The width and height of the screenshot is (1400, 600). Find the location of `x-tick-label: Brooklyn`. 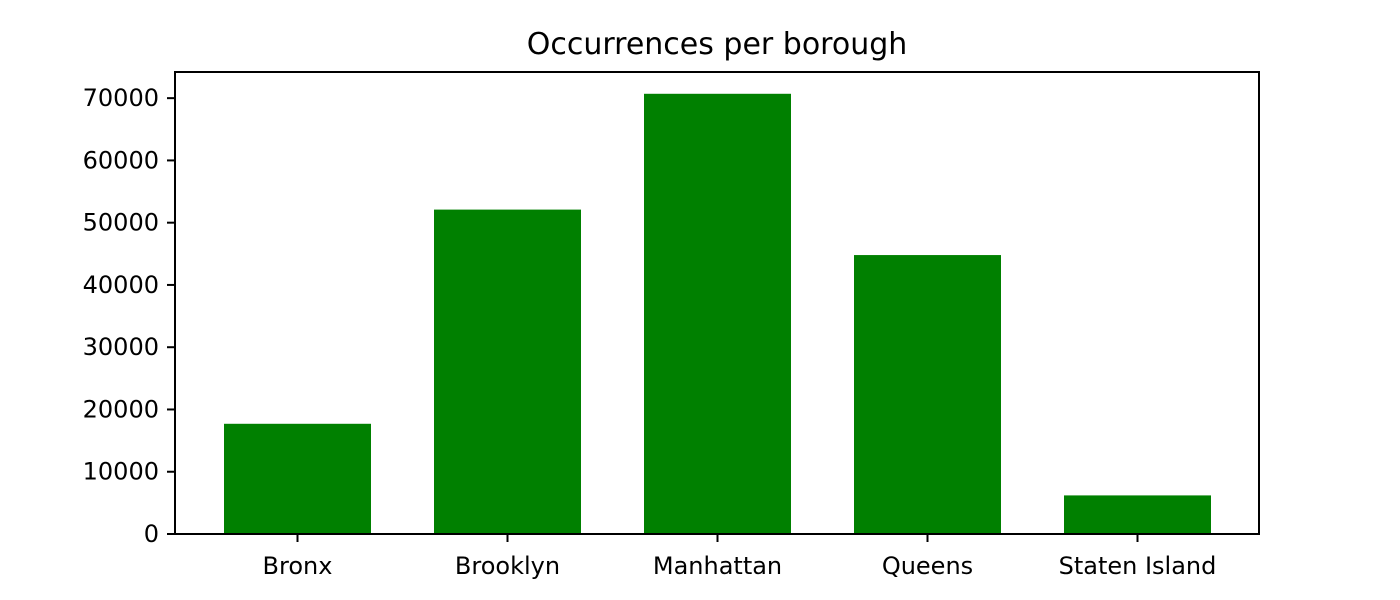

x-tick-label: Brooklyn is located at coordinates (507, 566).